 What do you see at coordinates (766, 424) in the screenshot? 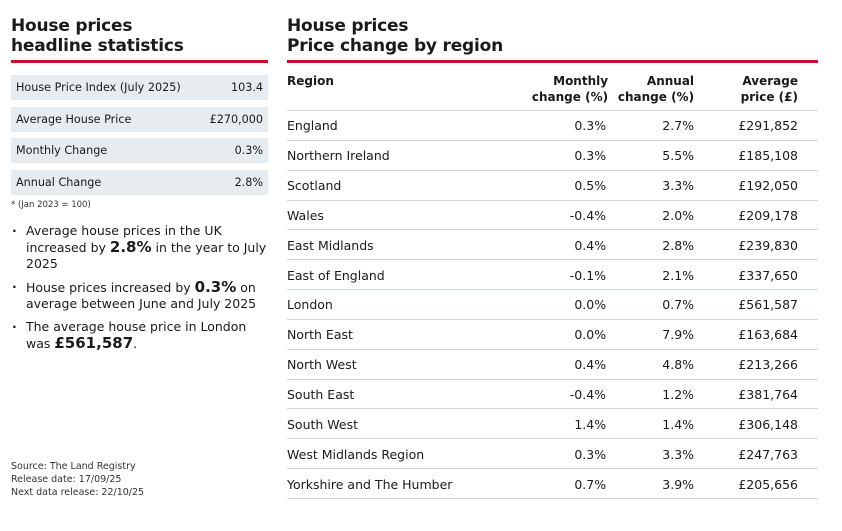
I see `average-price-cell: £306,148` at bounding box center [766, 424].